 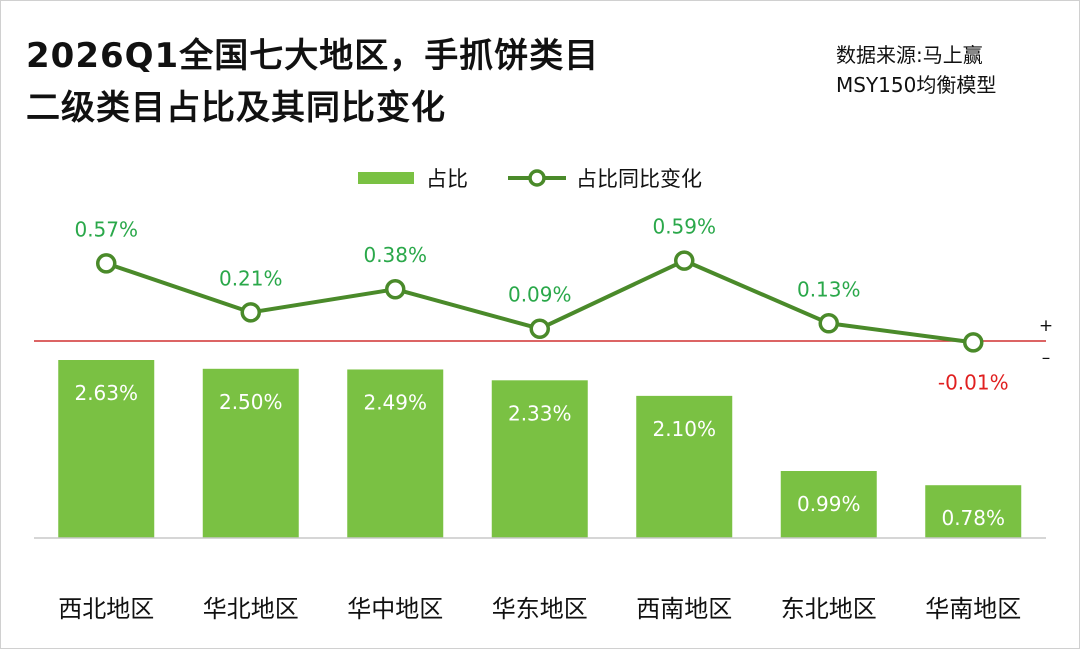 I want to click on data-source-line1: 数据来源:马上赢, so click(x=909, y=55).